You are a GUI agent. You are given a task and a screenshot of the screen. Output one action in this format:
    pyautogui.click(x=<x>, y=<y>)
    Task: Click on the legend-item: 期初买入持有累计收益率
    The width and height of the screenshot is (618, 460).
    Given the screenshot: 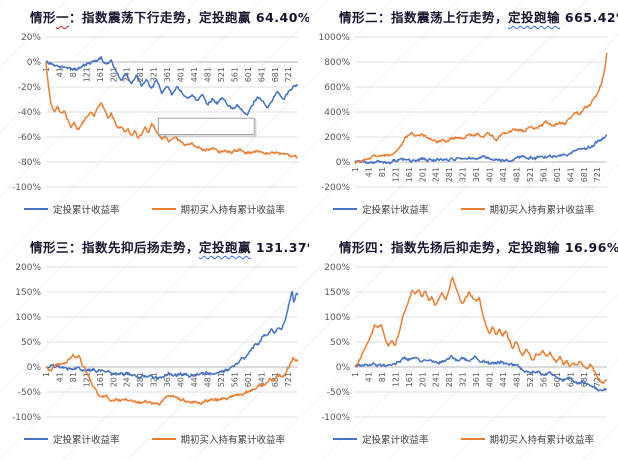 What is the action you would take?
    pyautogui.click(x=527, y=439)
    